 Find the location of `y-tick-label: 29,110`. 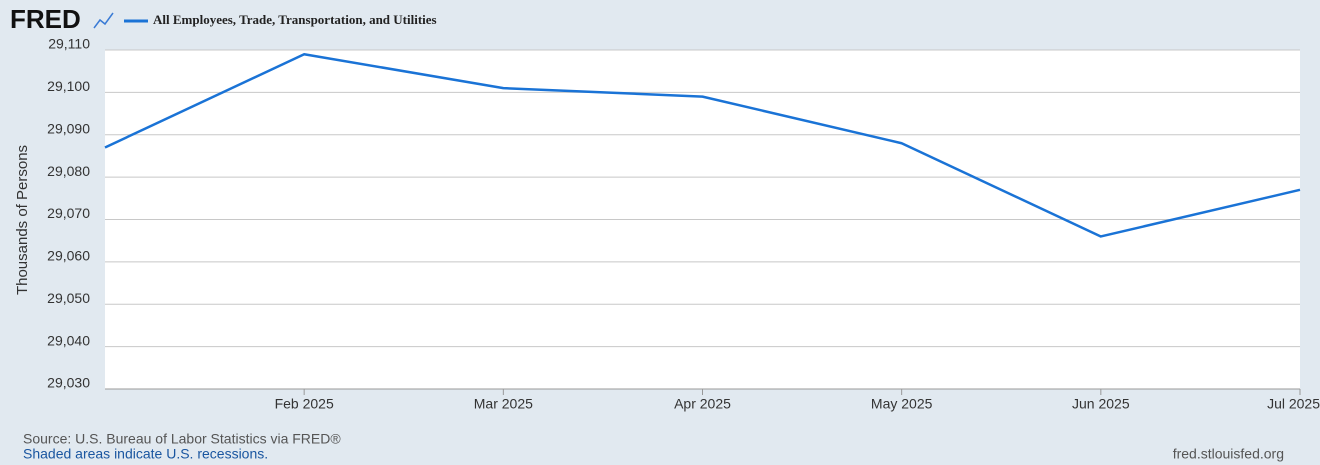

y-tick-label: 29,110 is located at coordinates (69, 44).